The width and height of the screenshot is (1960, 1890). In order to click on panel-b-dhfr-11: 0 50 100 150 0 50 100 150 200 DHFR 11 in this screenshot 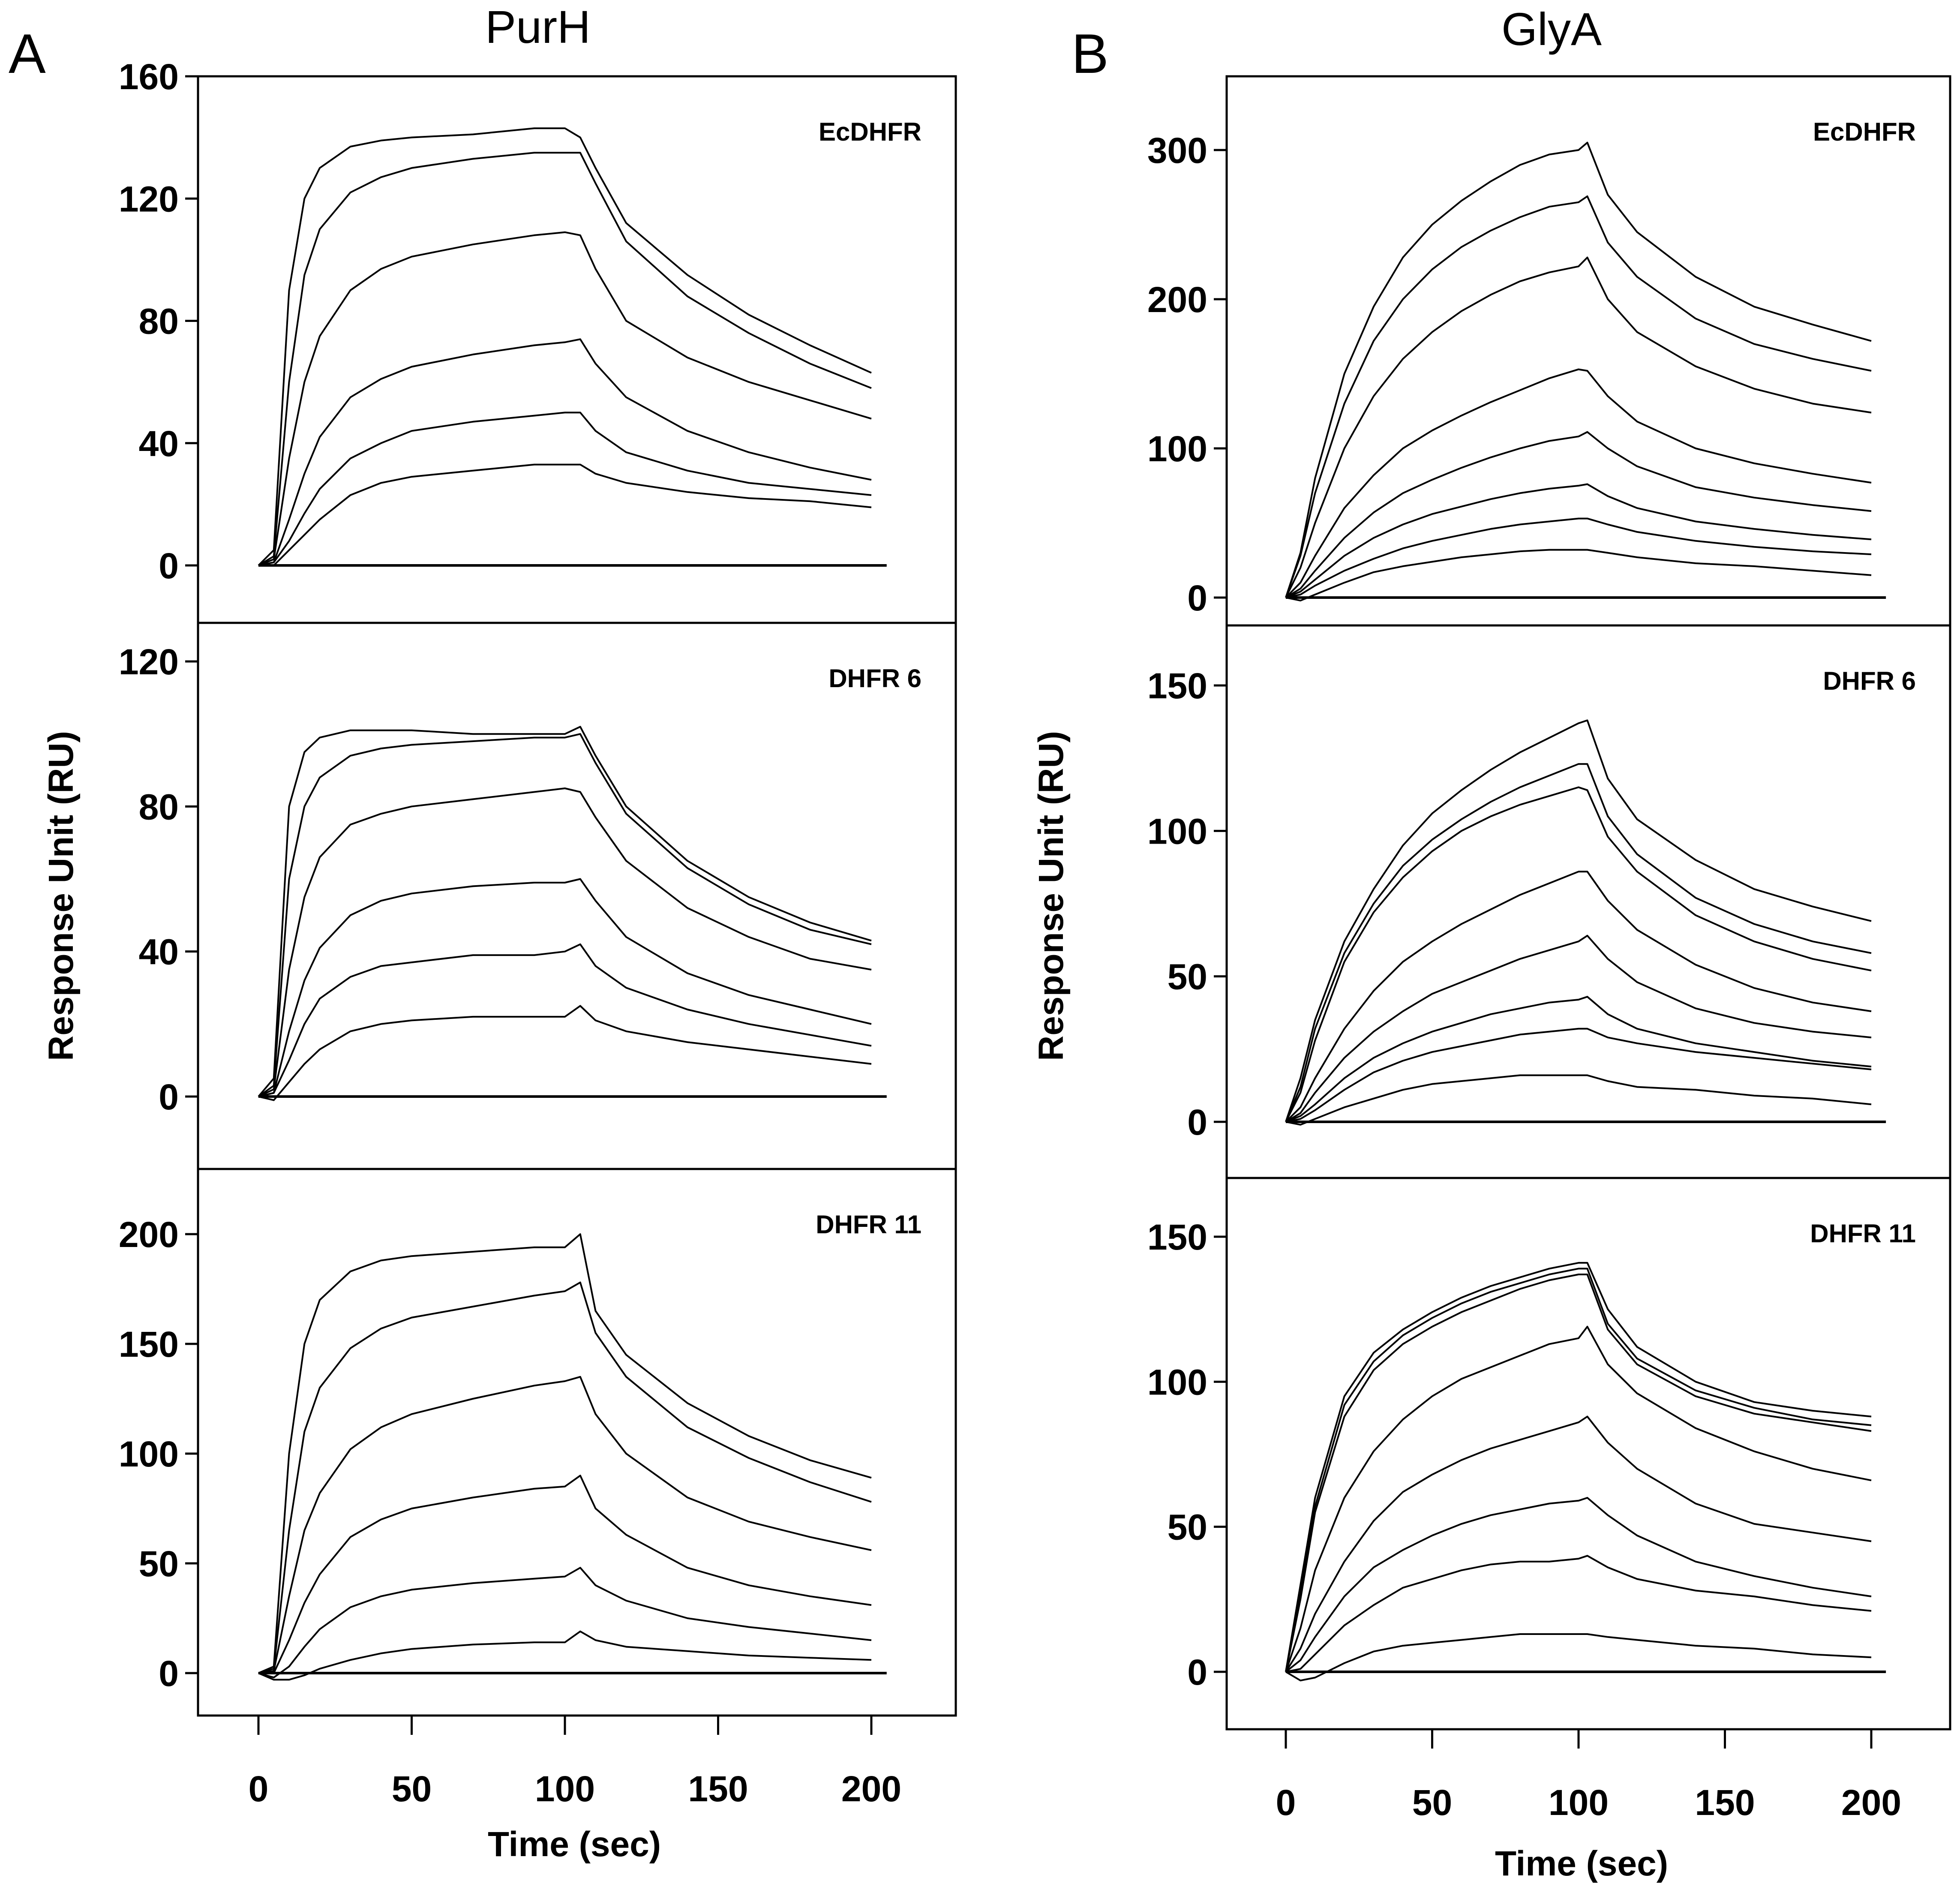, I will do `click(1549, 1500)`.